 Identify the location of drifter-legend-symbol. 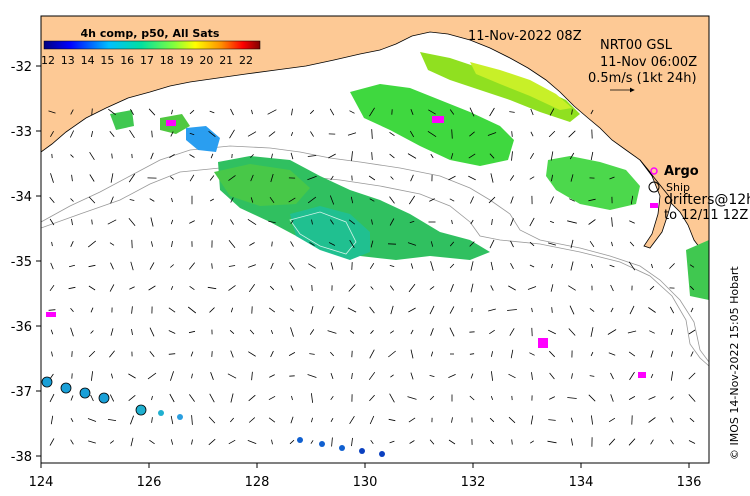
(654, 205).